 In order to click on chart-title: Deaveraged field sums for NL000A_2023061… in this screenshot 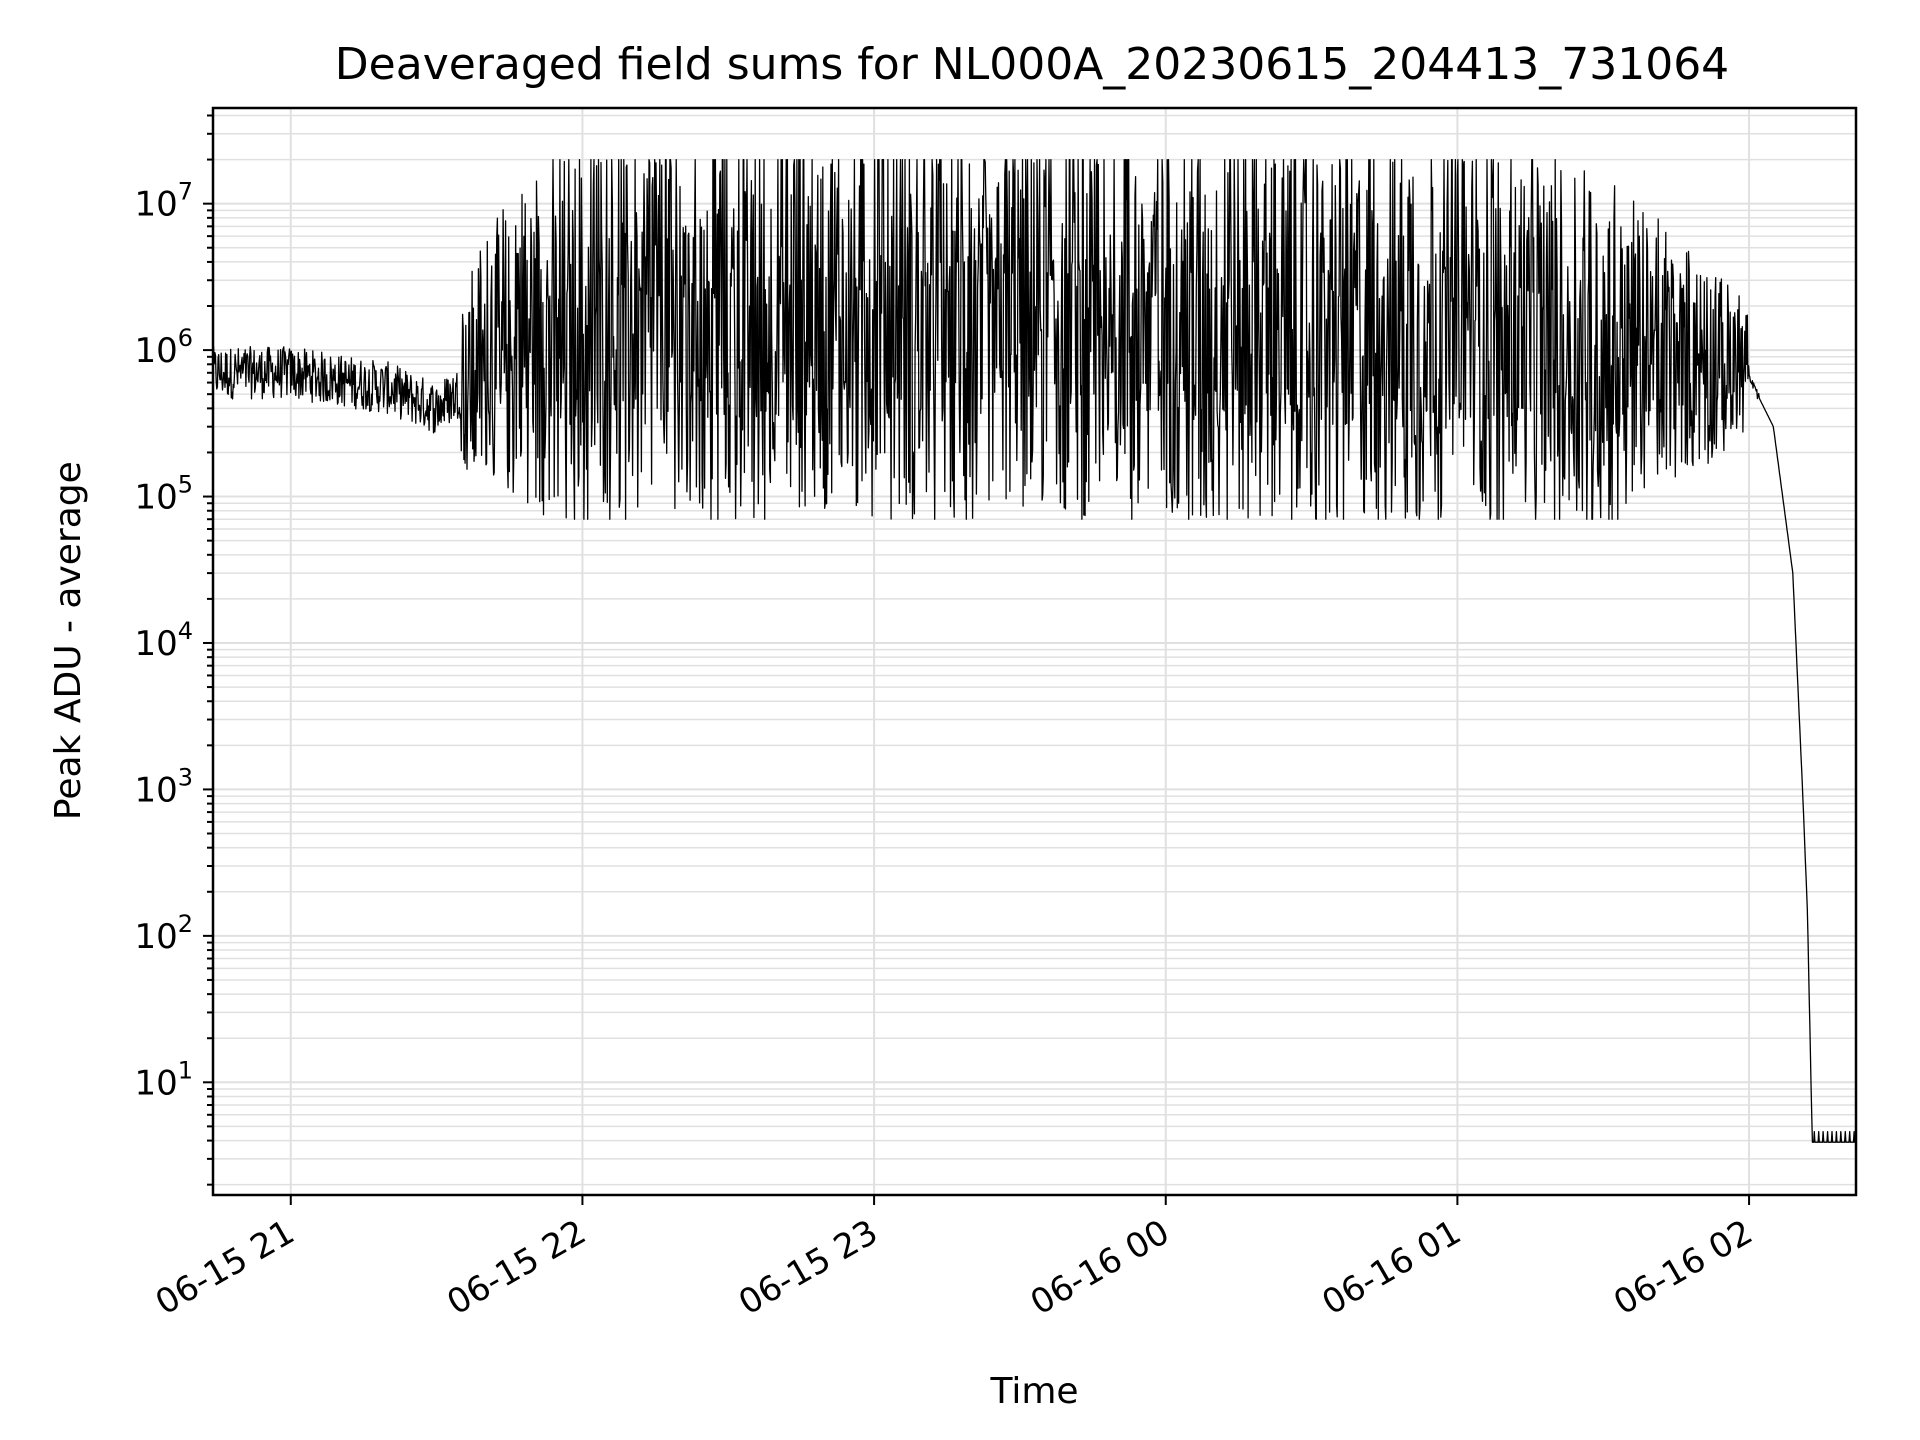, I will do `click(1032, 64)`.